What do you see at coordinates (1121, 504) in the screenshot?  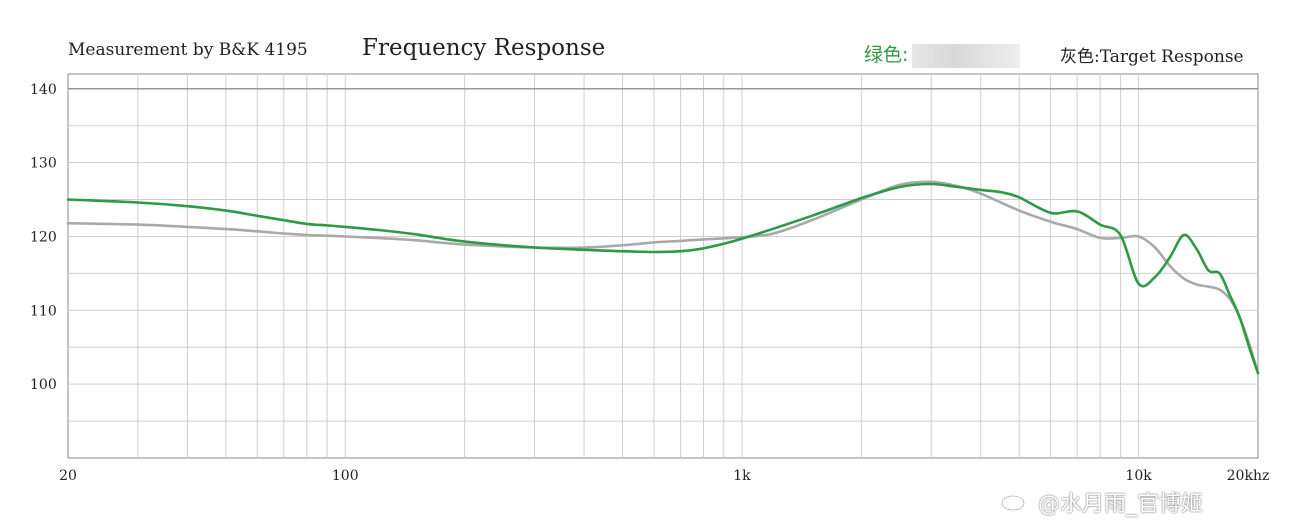 I see `watermark: @水月雨_官博姬` at bounding box center [1121, 504].